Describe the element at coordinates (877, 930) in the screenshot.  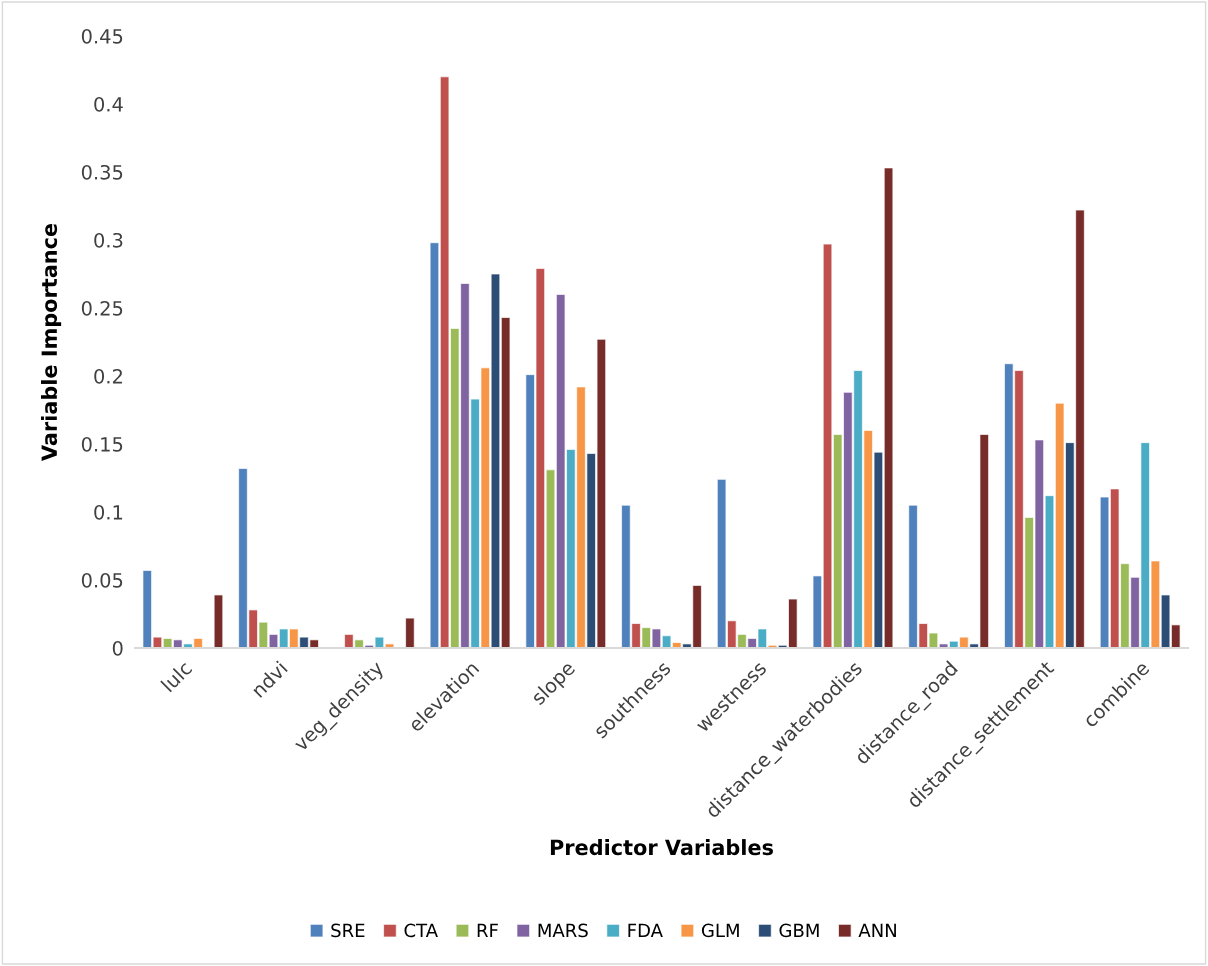
I see `legend-label: ANN` at that location.